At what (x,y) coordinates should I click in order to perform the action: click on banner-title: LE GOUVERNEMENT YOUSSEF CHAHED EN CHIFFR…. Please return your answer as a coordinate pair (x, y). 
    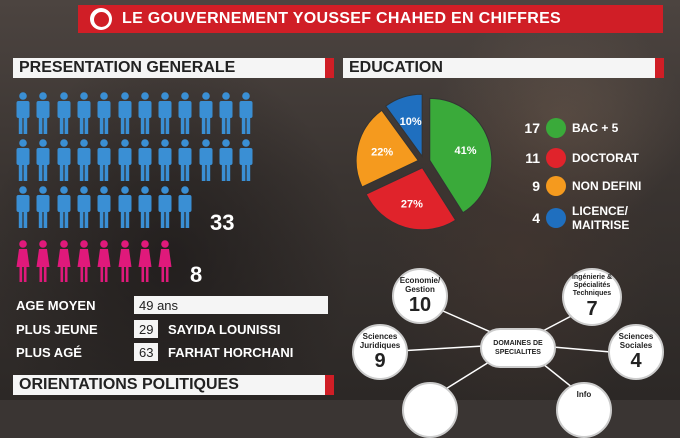
    Looking at the image, I should click on (342, 18).